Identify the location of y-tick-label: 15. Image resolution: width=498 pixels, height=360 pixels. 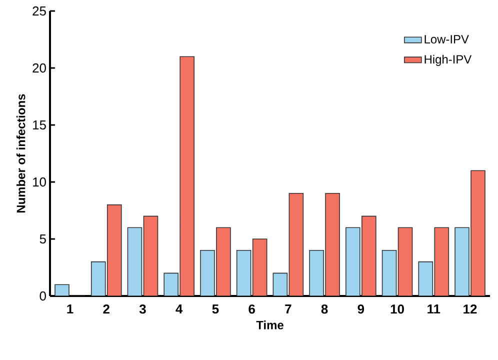
(39, 125).